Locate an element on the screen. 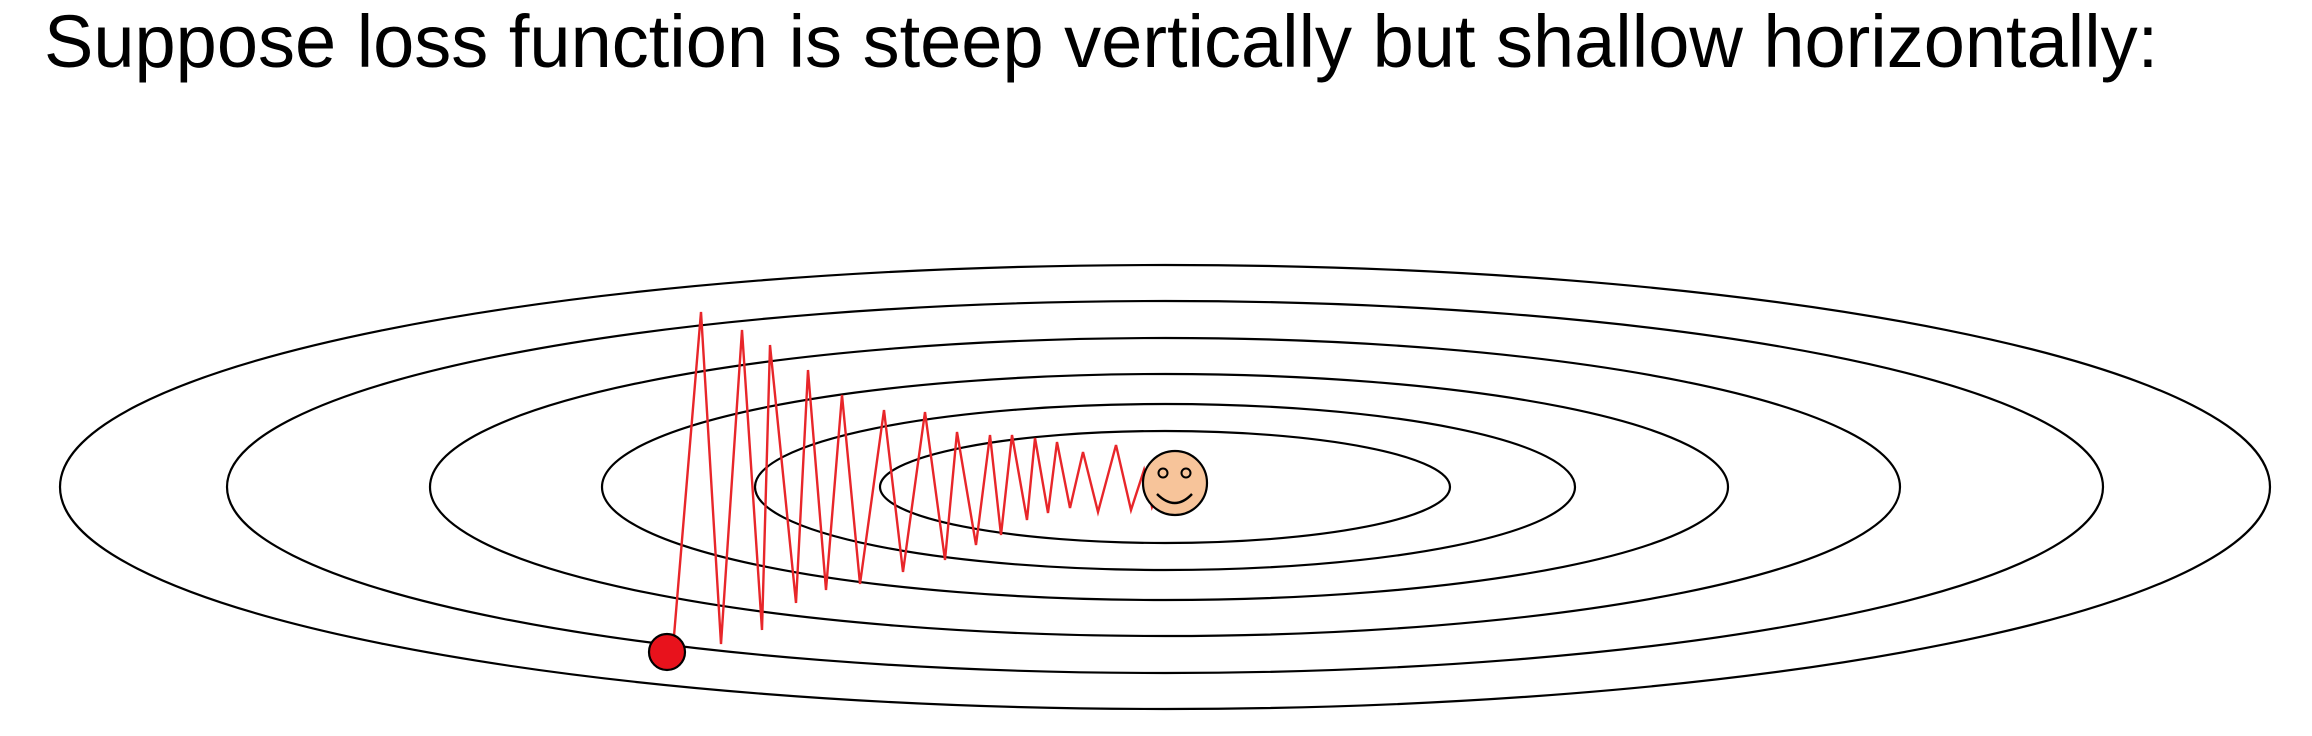 The width and height of the screenshot is (2312, 736). start-point-marker is located at coordinates (667, 652).